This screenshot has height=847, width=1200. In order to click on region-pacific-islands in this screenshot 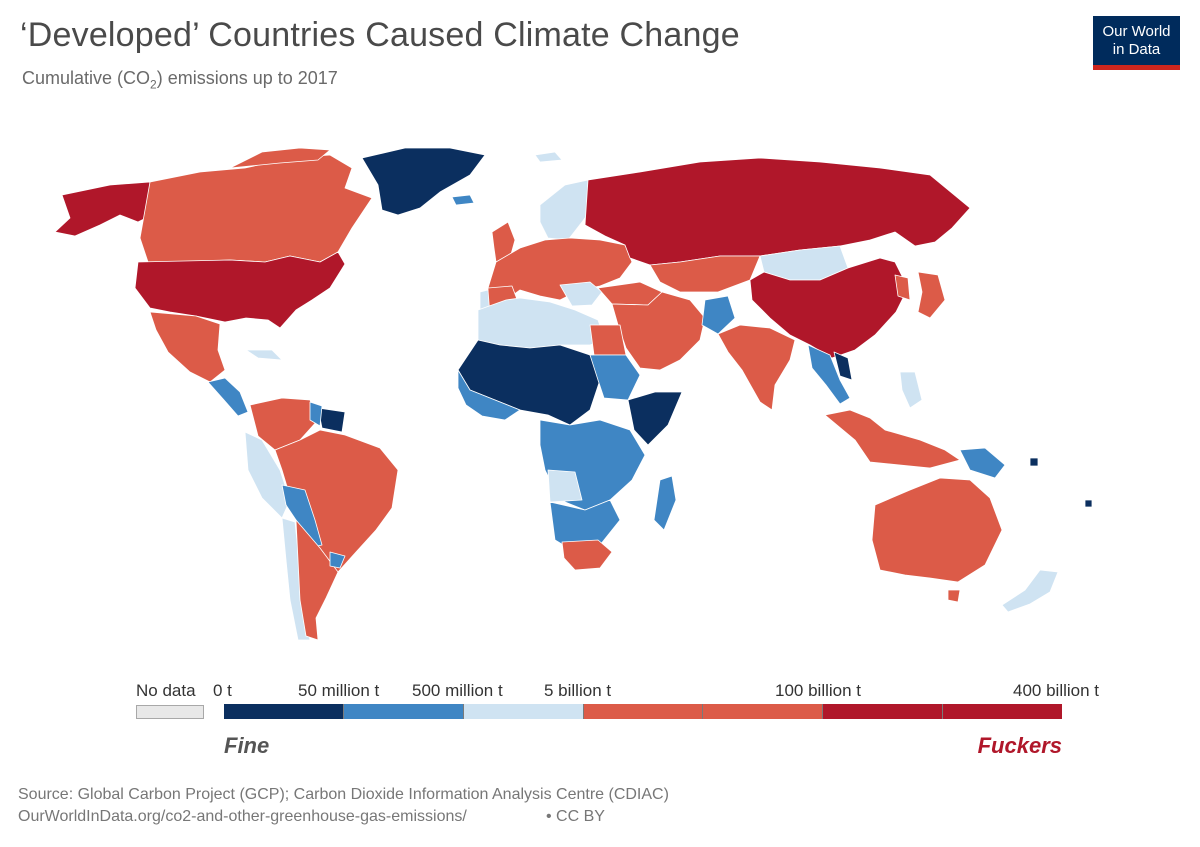, I will do `click(1061, 482)`.